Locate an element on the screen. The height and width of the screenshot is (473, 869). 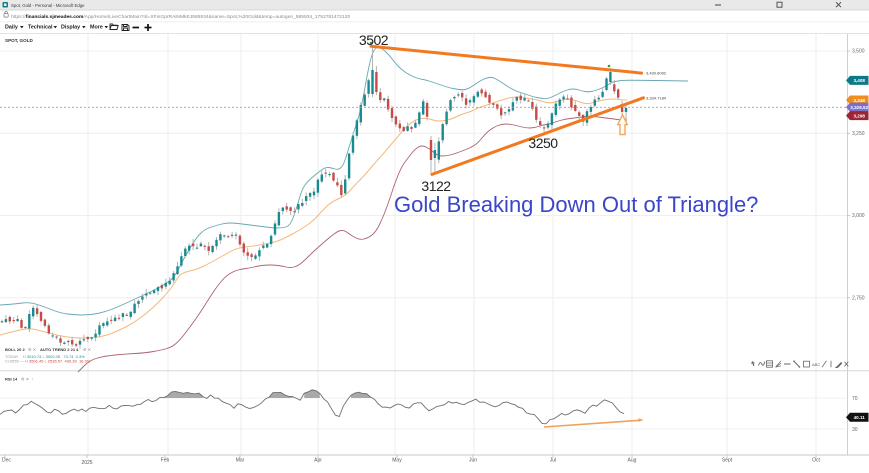
svg-text: AUTO TREND 2 21 4 is located at coordinates (59, 349).